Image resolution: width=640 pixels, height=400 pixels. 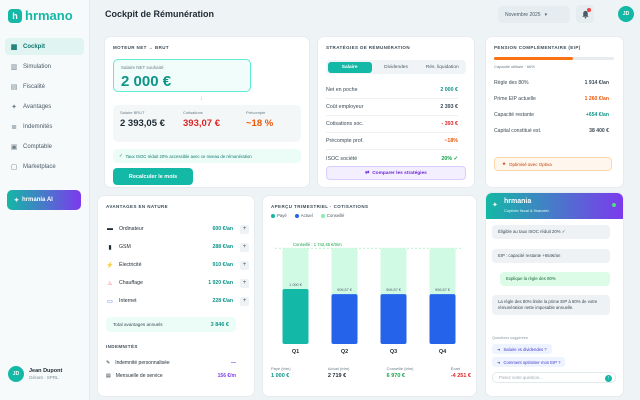 What do you see at coordinates (608, 378) in the screenshot?
I see `send-button: ↑` at bounding box center [608, 378].